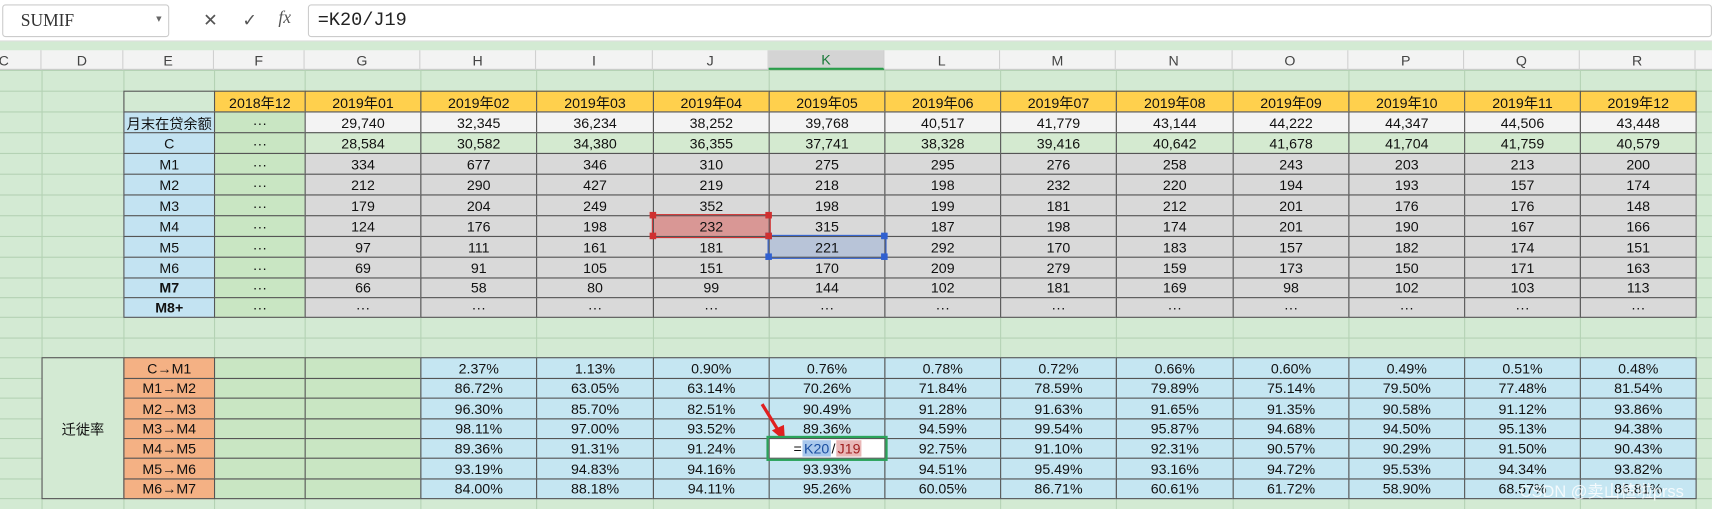 This screenshot has height=509, width=1712. What do you see at coordinates (827, 163) in the screenshot?
I see `cell: 275` at bounding box center [827, 163].